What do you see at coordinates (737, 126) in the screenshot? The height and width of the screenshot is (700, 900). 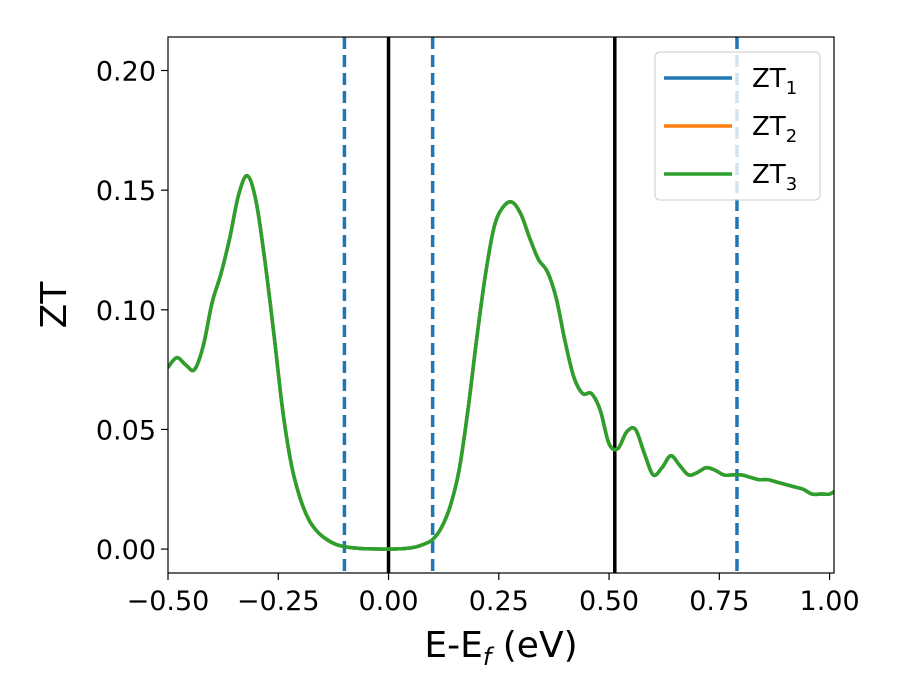 I see `legend-frame` at bounding box center [737, 126].